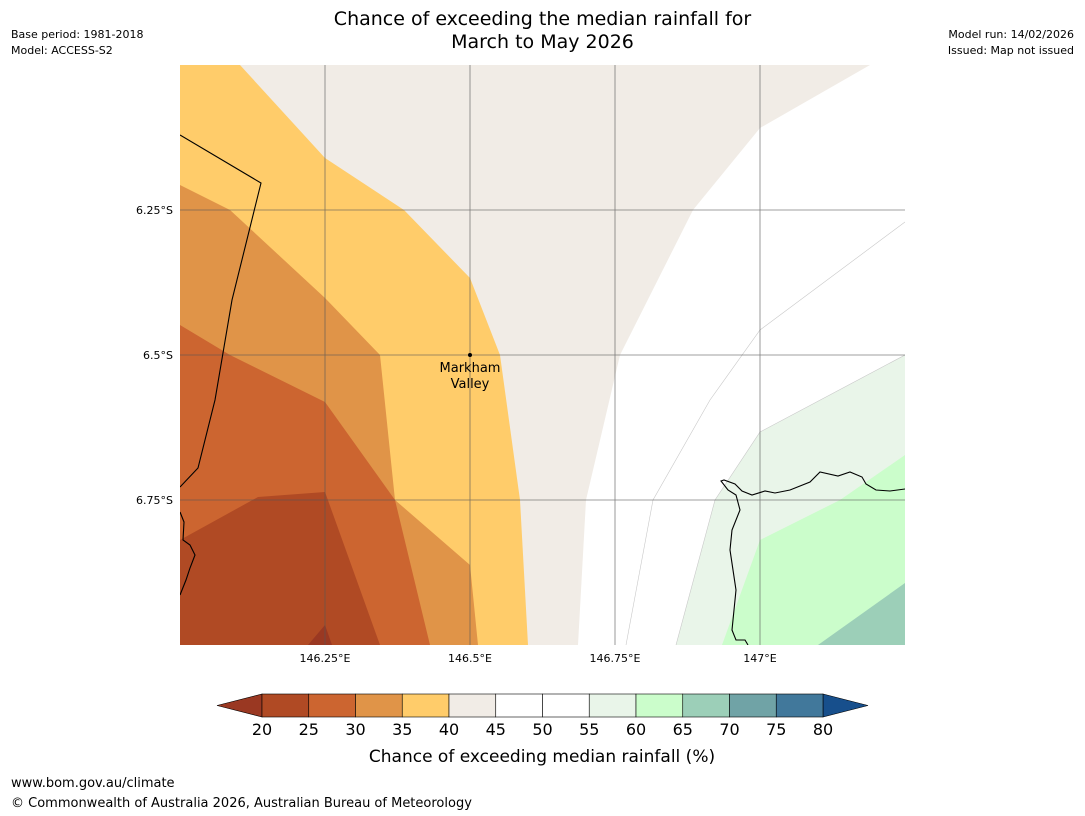 This screenshot has height=816, width=1085. What do you see at coordinates (62, 50) in the screenshot?
I see `model-name: Model: ACCESS-S2` at bounding box center [62, 50].